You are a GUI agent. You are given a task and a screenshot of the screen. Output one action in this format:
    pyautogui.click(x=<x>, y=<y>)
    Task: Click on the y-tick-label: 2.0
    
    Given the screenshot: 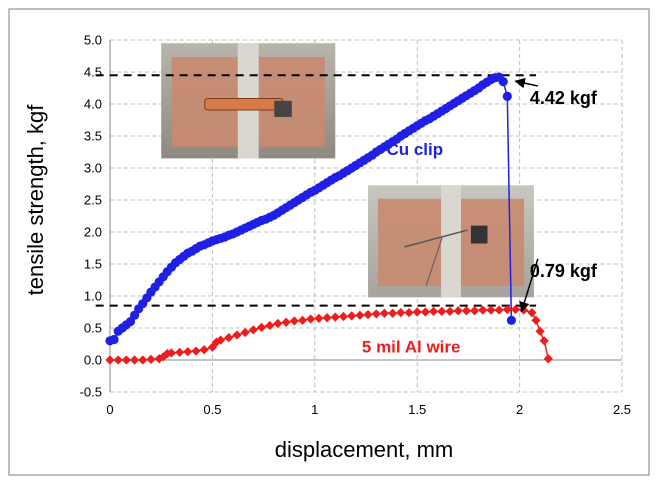 What is the action you would take?
    pyautogui.click(x=93, y=232)
    